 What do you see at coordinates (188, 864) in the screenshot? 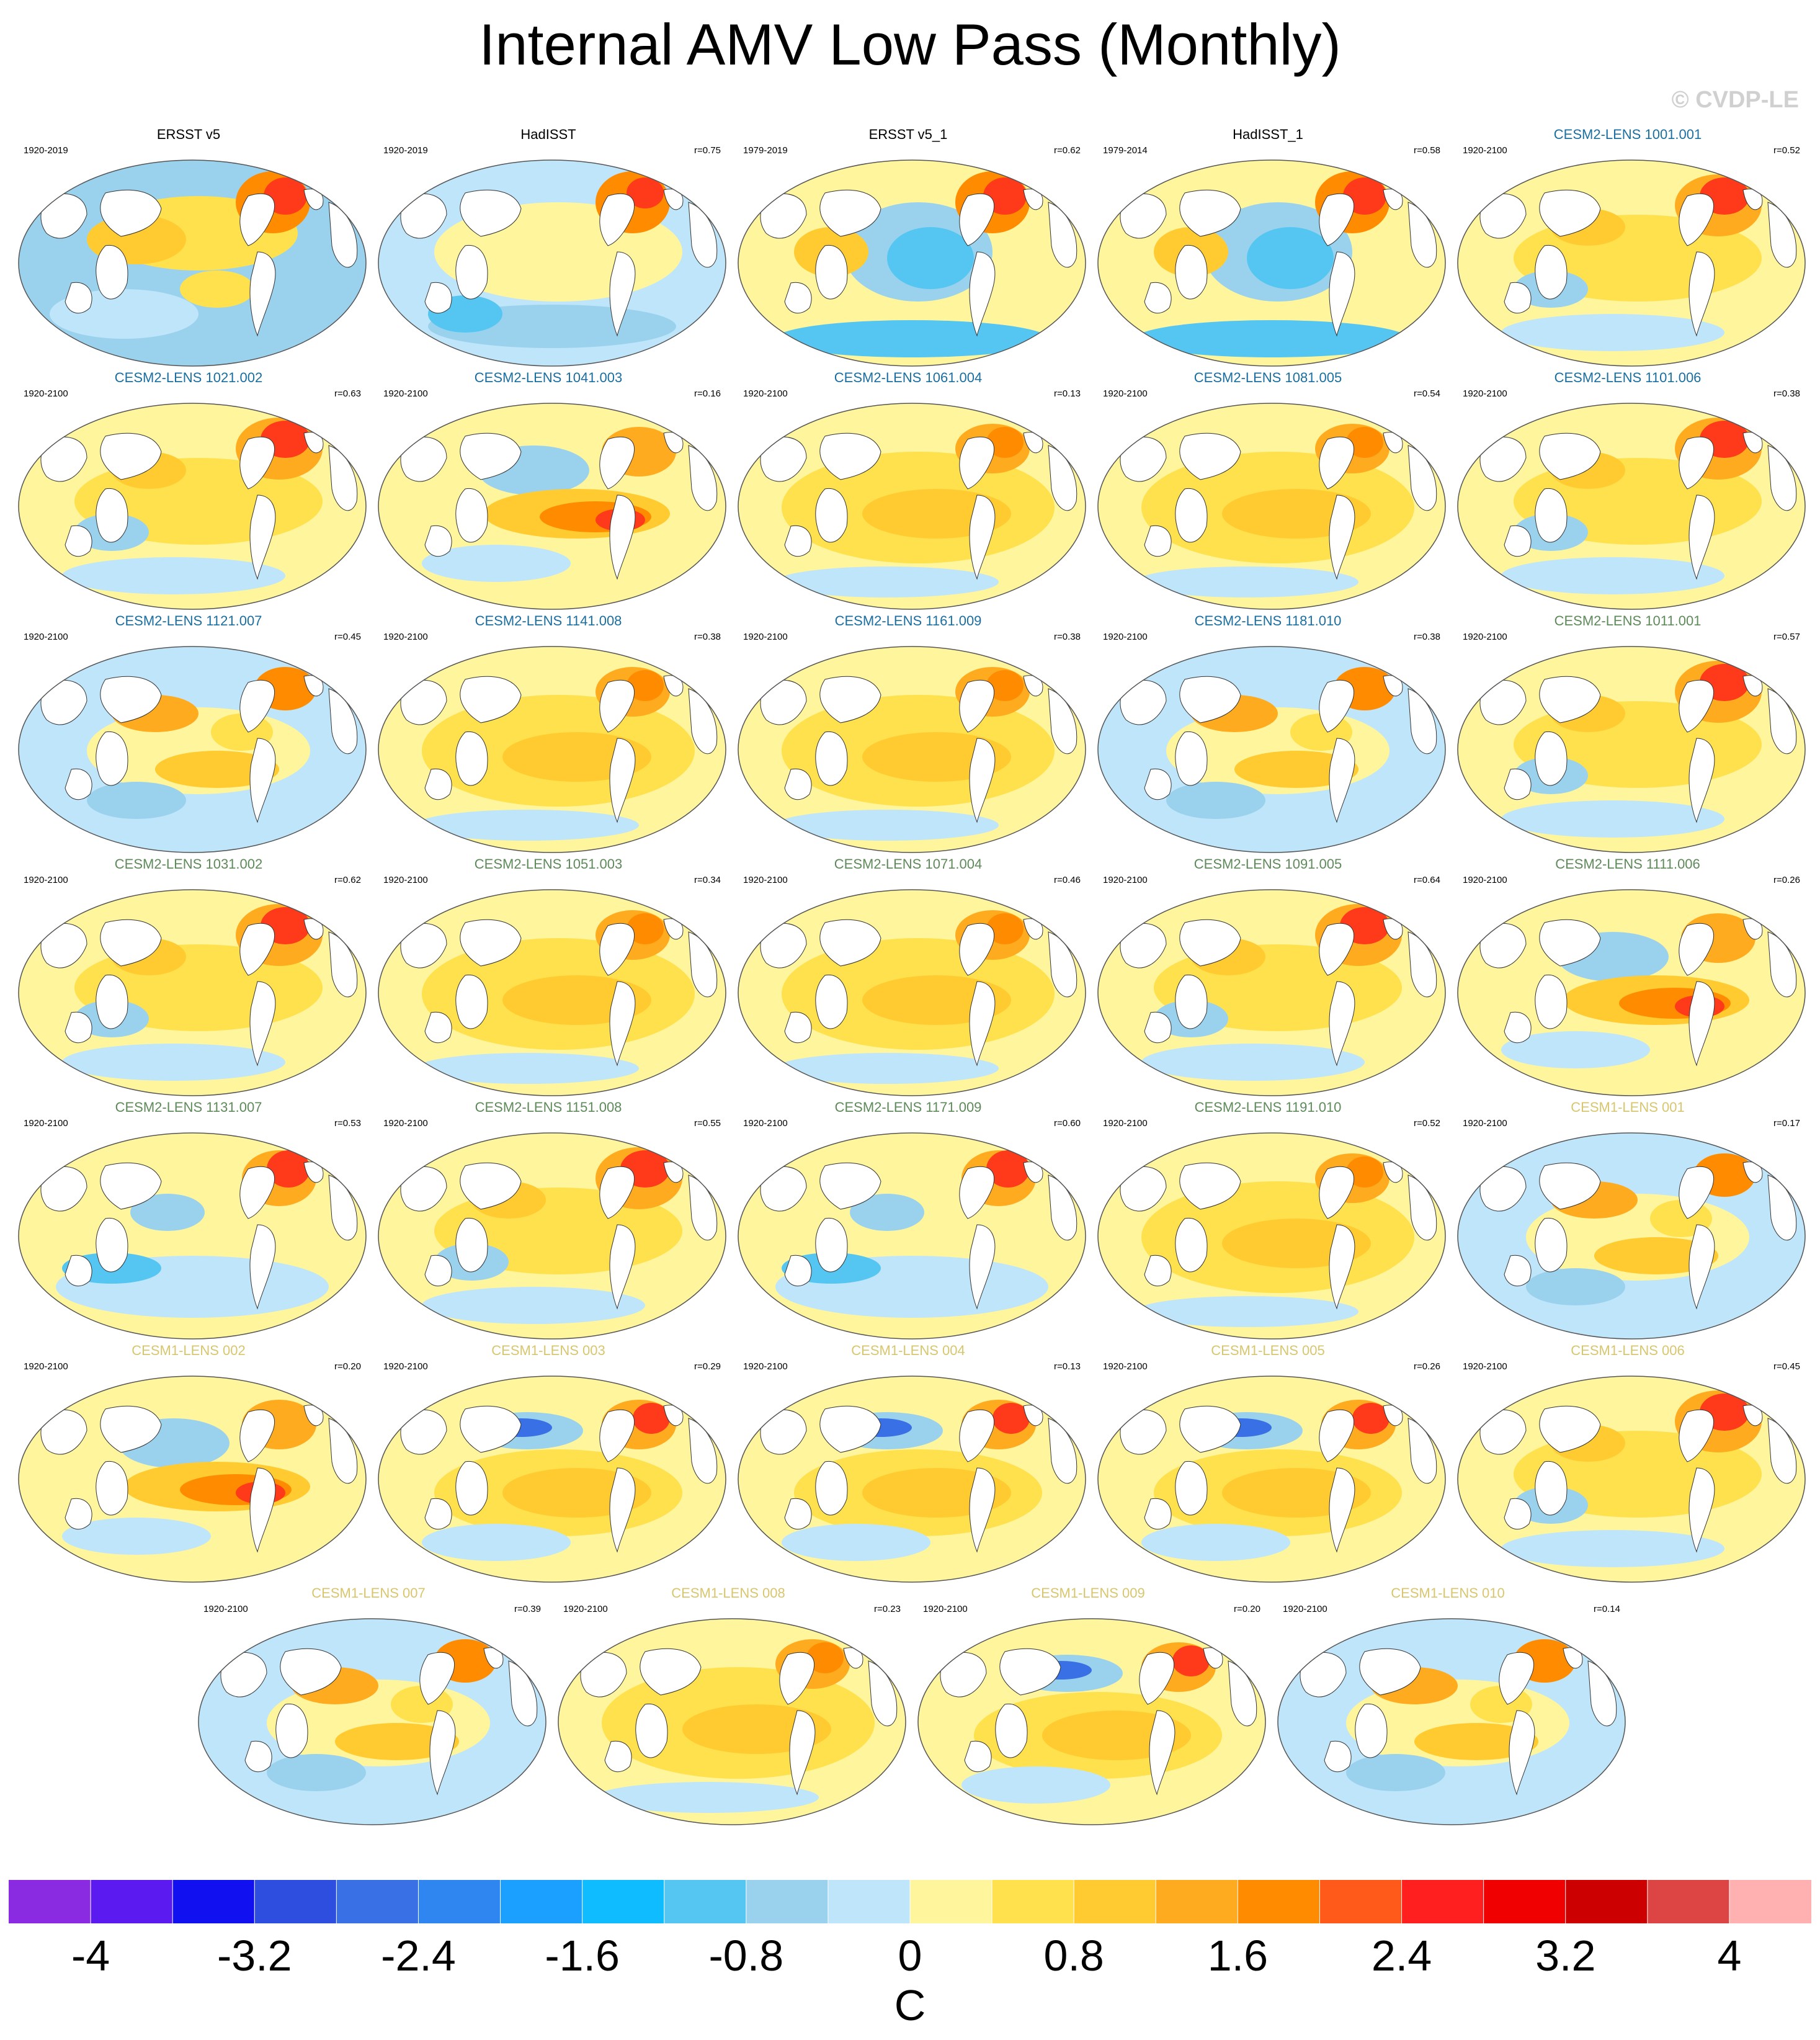
I see `panel-title: CESM2-LENS 1031.002` at bounding box center [188, 864].